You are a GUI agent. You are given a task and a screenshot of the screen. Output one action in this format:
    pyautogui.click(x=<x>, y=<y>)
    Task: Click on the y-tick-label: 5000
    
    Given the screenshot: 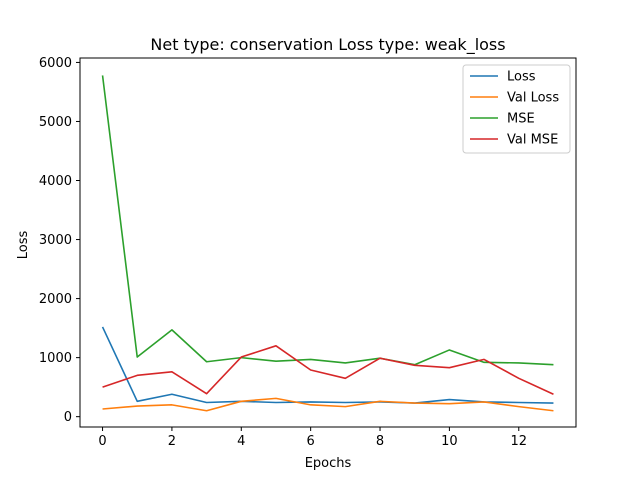 What is the action you would take?
    pyautogui.click(x=55, y=122)
    